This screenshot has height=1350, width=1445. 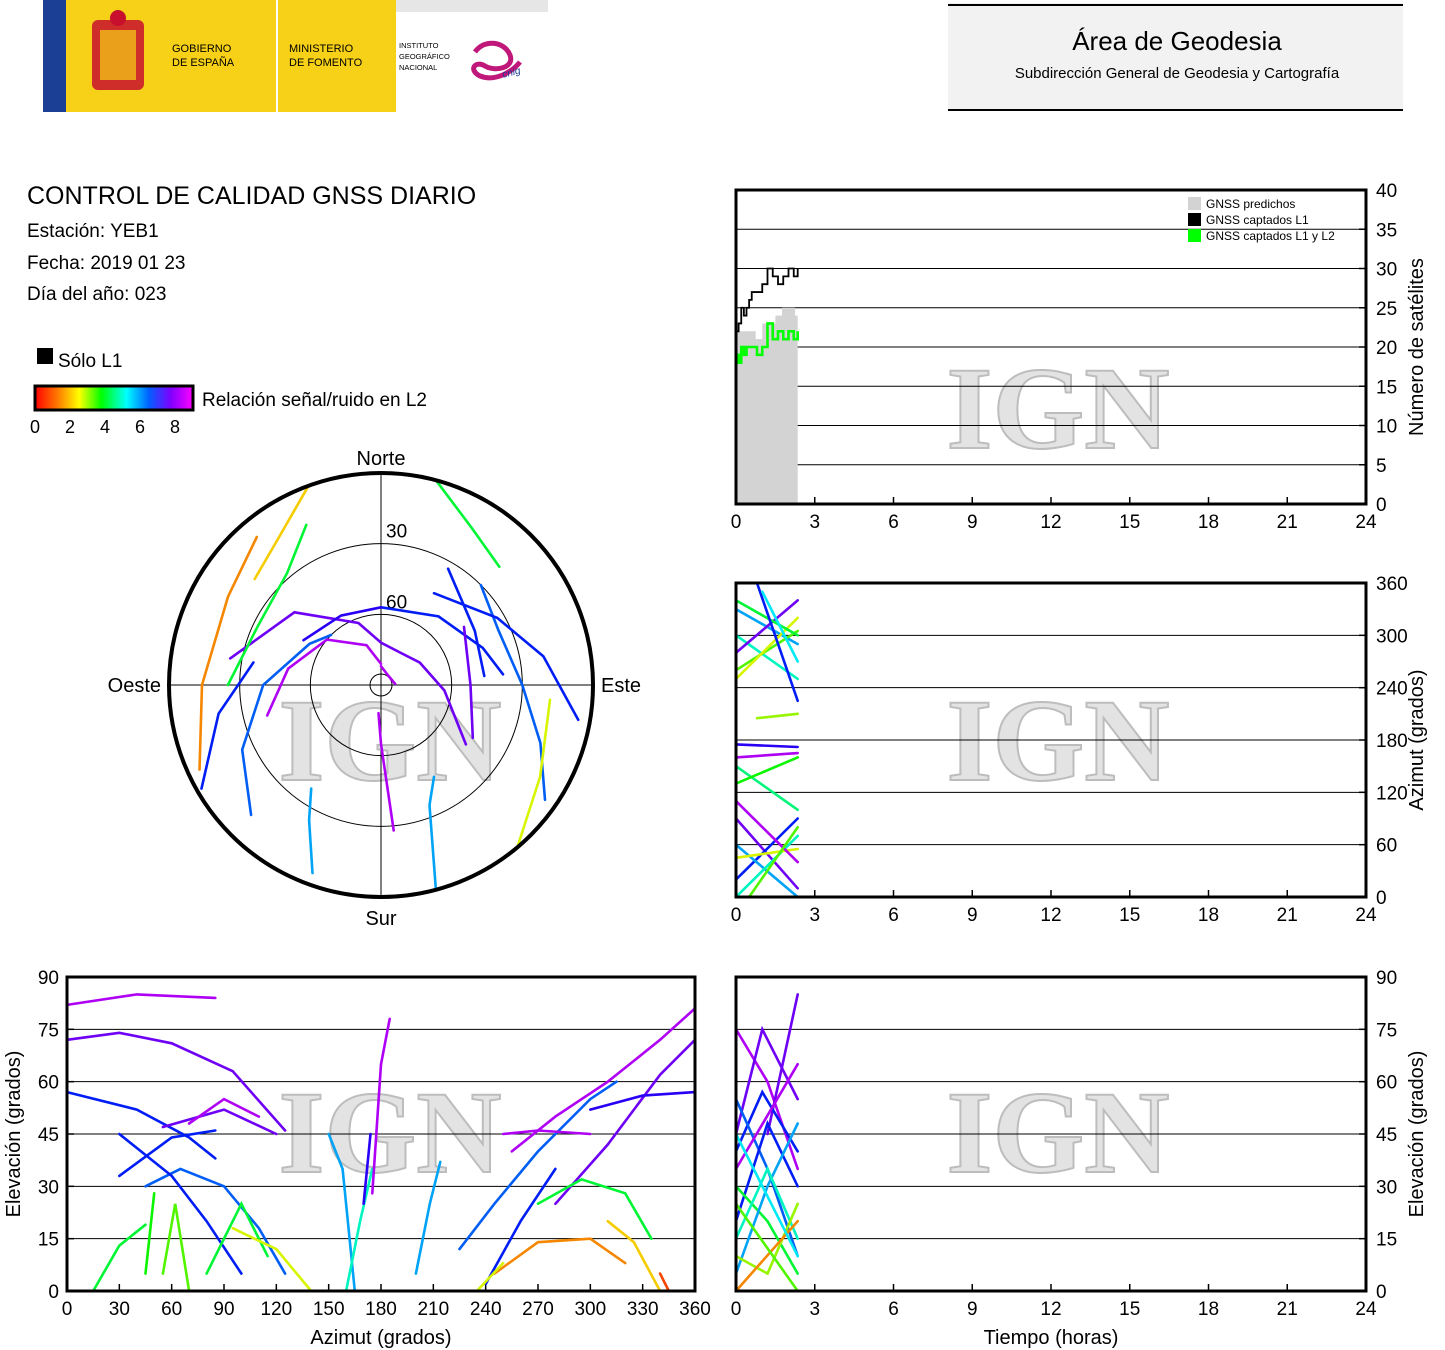 I want to click on y-tick-label: 120, so click(x=1392, y=793).